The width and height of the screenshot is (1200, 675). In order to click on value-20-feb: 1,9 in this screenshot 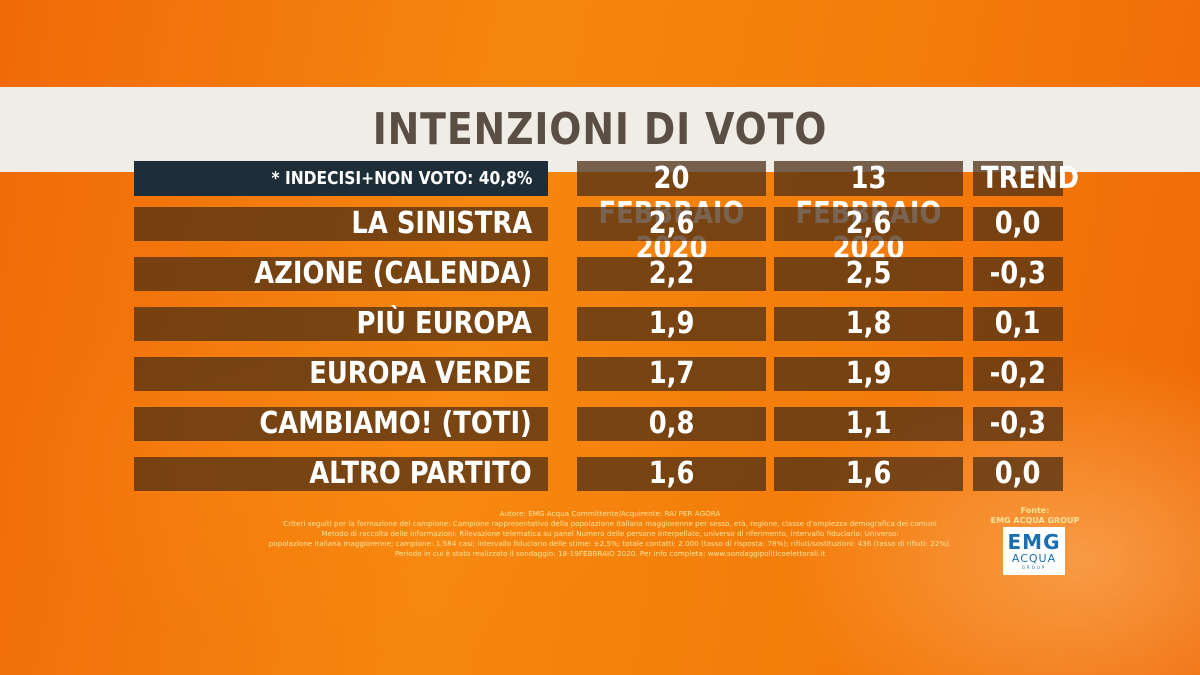, I will do `click(671, 324)`.